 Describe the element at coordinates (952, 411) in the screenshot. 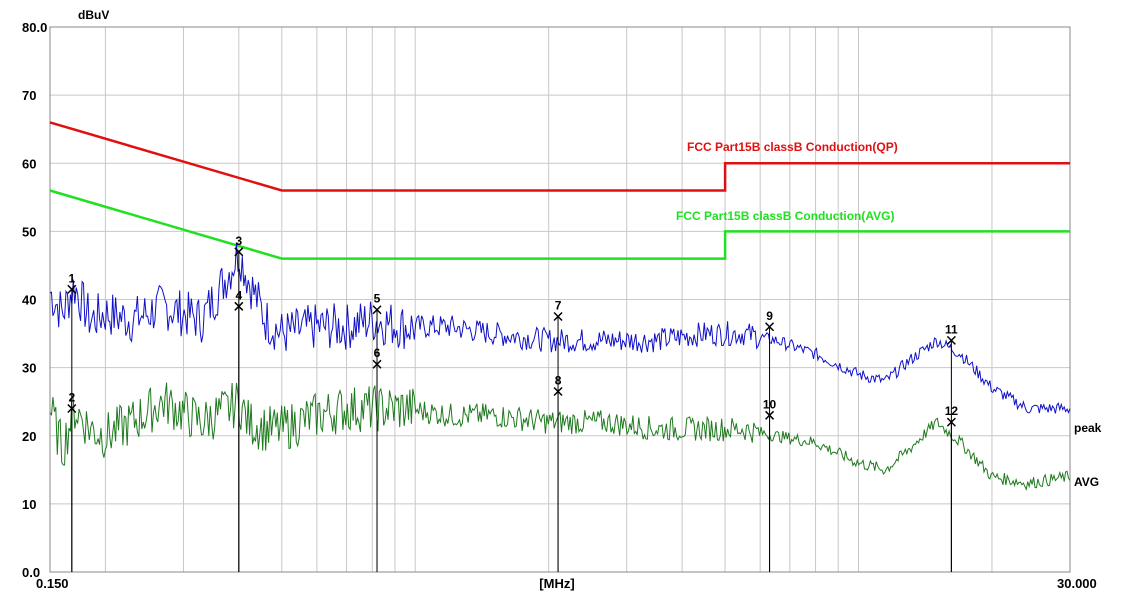

I see `marker-label: 12` at that location.